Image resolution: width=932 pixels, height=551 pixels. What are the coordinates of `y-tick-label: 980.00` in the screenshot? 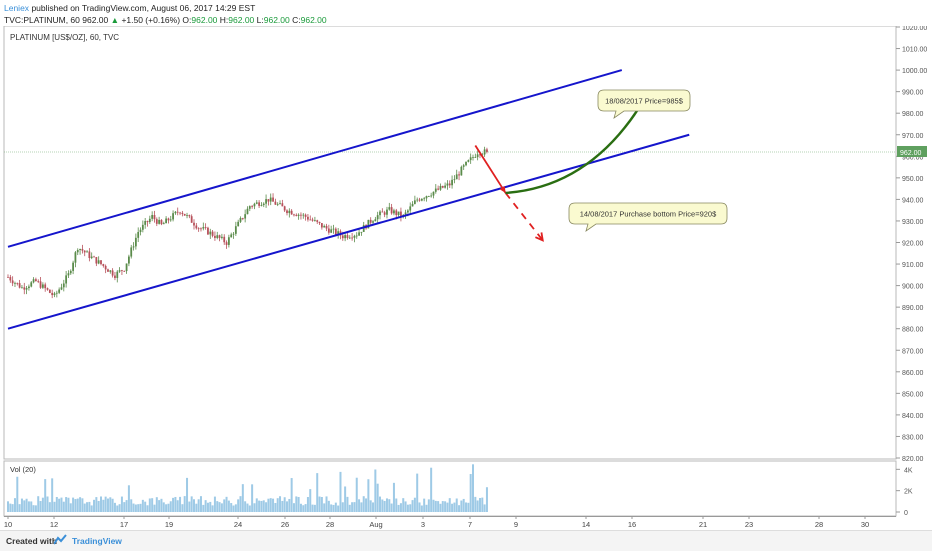 It's located at (913, 114).